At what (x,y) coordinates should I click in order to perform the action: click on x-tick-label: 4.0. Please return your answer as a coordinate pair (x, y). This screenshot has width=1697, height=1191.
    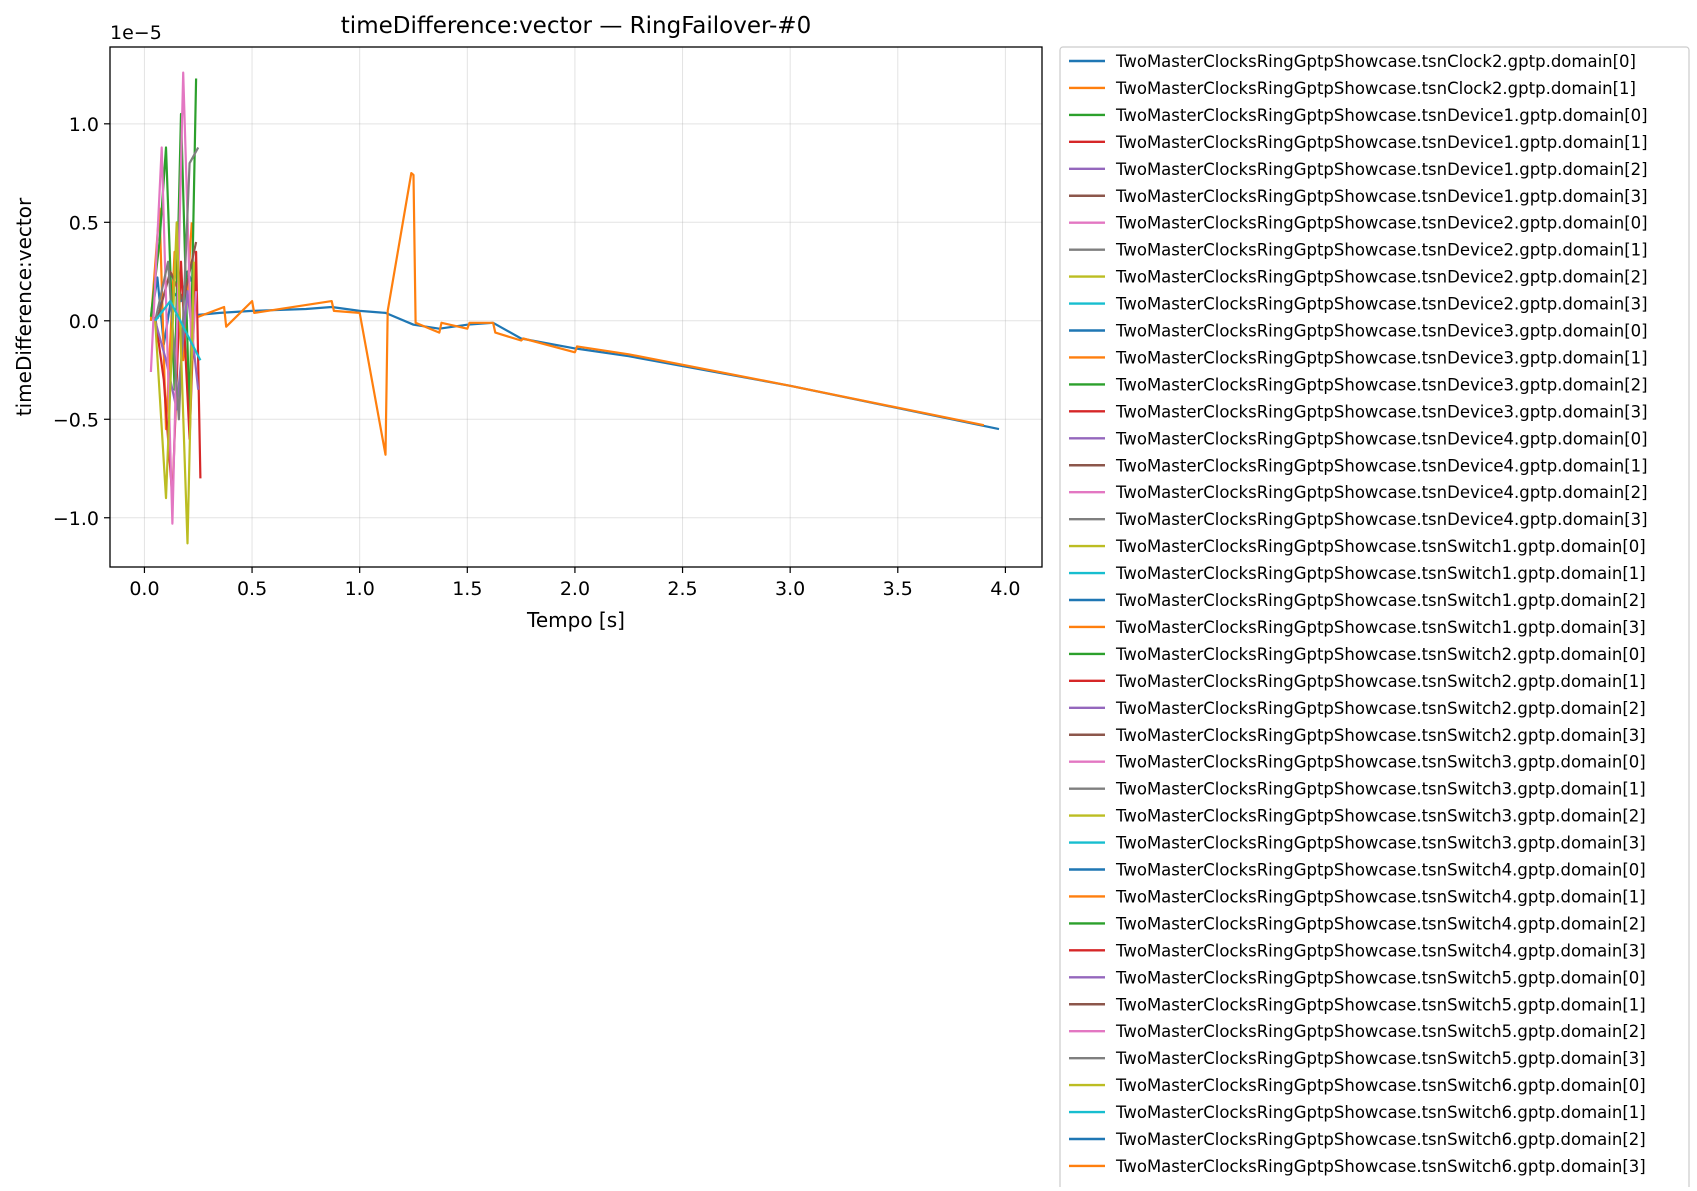
    Looking at the image, I should click on (1005, 589).